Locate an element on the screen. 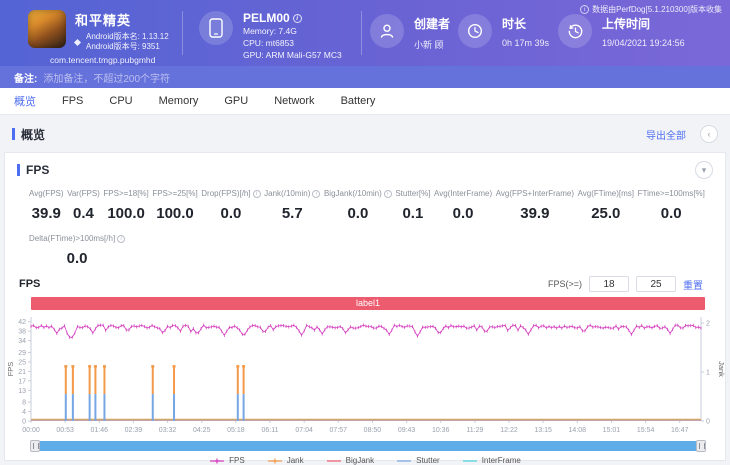 This screenshot has height=465, width=730. stat-value: 0.1 is located at coordinates (413, 213).